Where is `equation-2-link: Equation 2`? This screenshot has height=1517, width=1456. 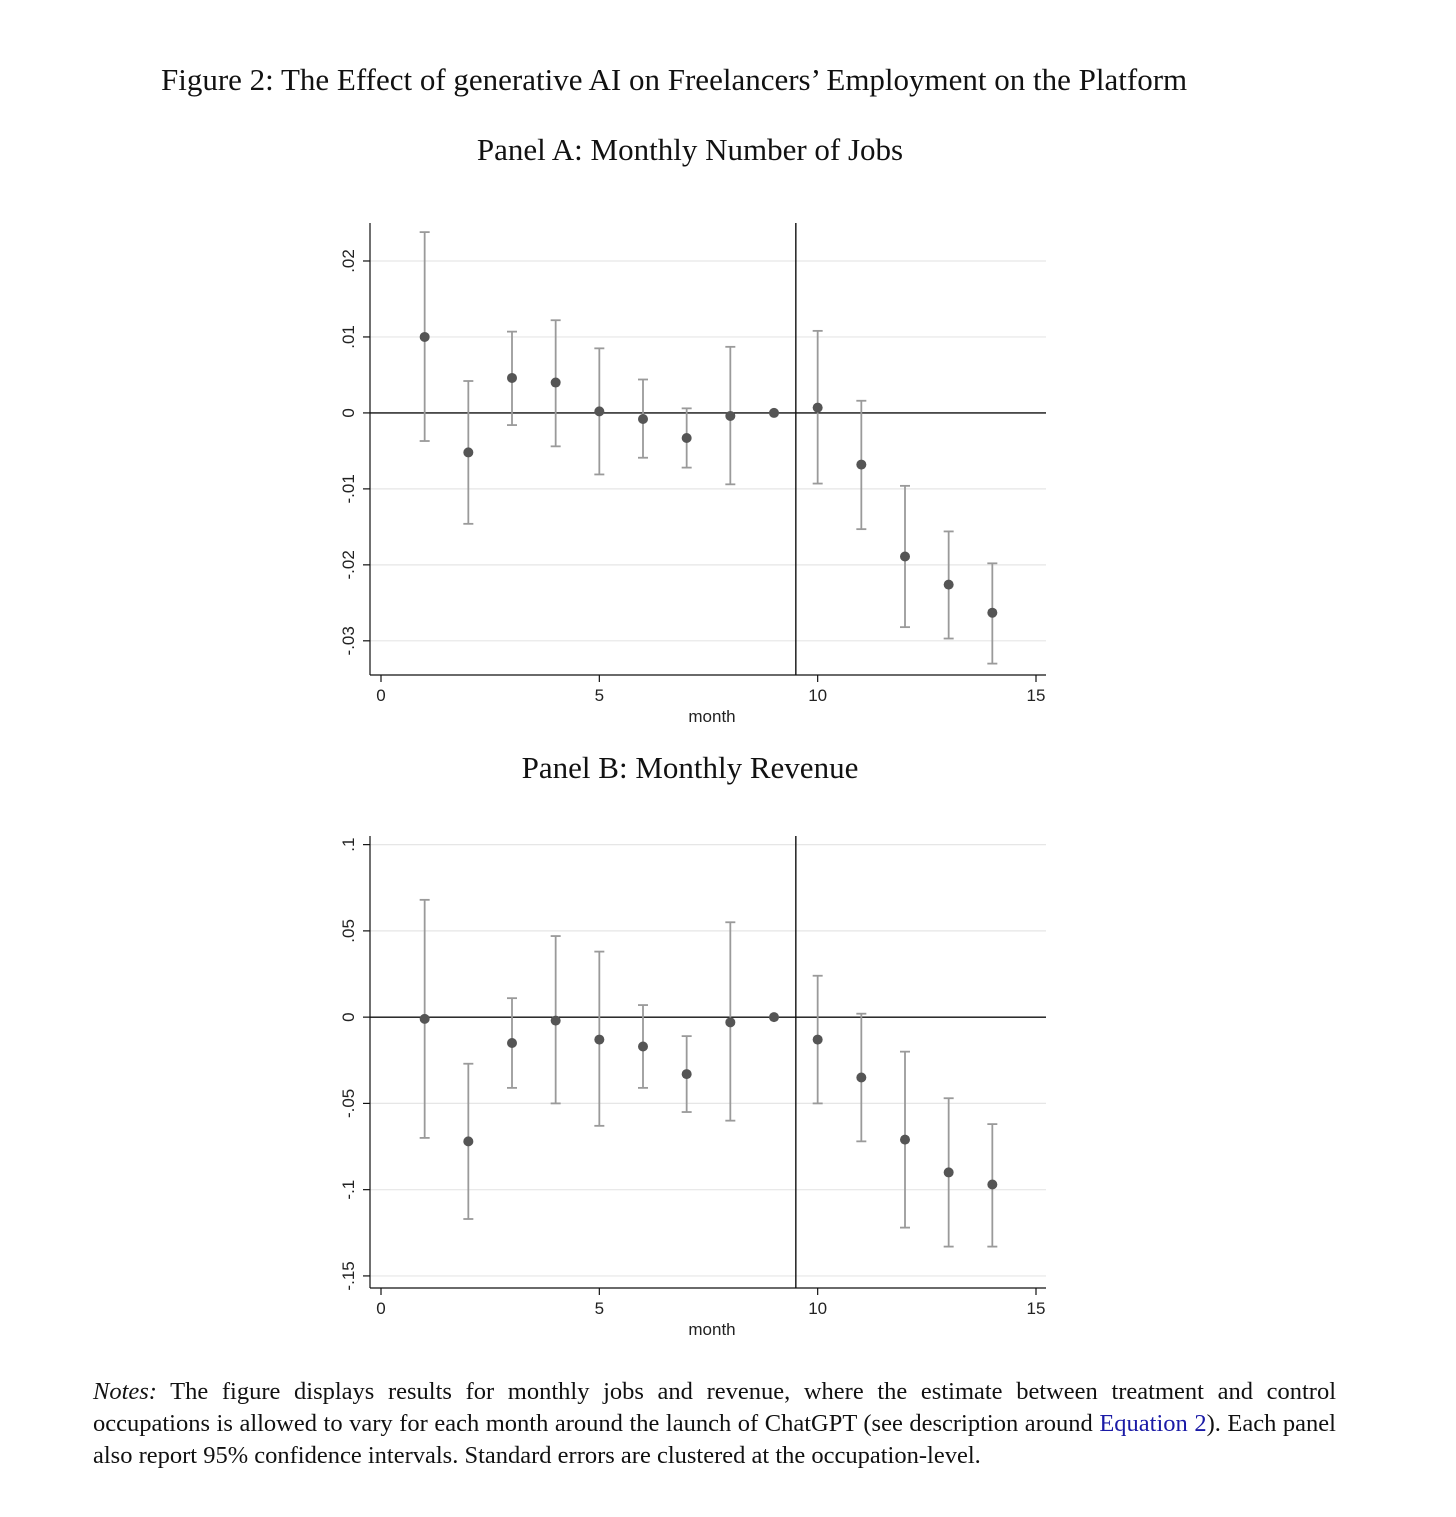
equation-2-link: Equation 2 is located at coordinates (1153, 1423).